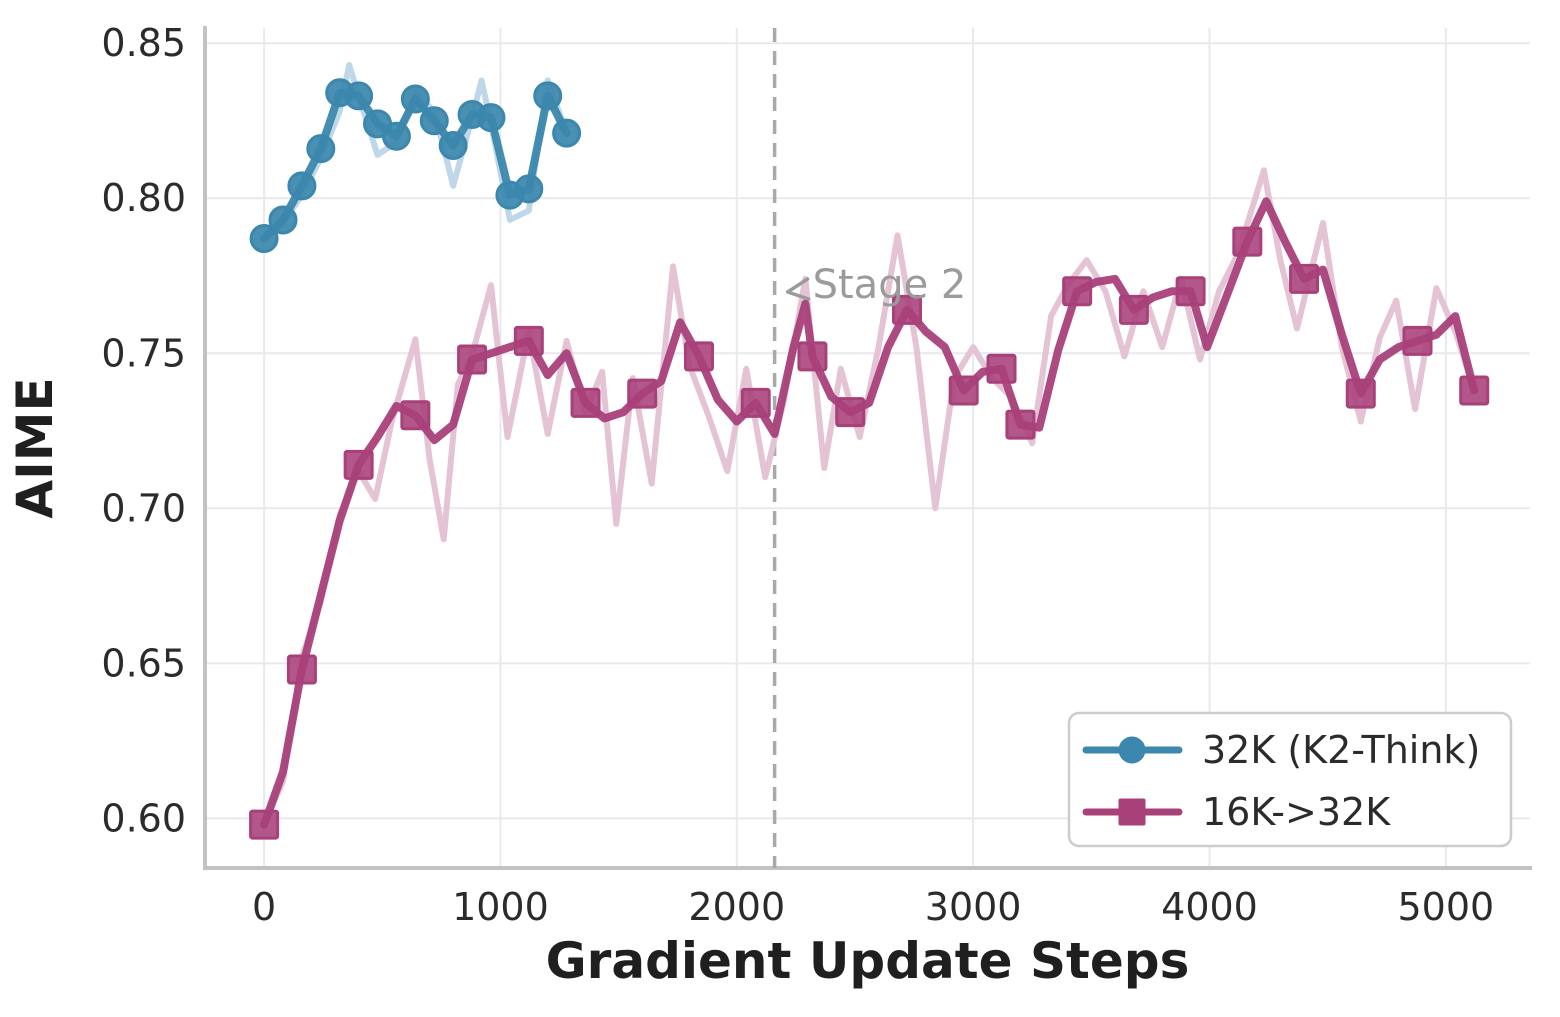 The width and height of the screenshot is (1560, 1017). What do you see at coordinates (1445, 907) in the screenshot?
I see `x-tick-label: 5000` at bounding box center [1445, 907].